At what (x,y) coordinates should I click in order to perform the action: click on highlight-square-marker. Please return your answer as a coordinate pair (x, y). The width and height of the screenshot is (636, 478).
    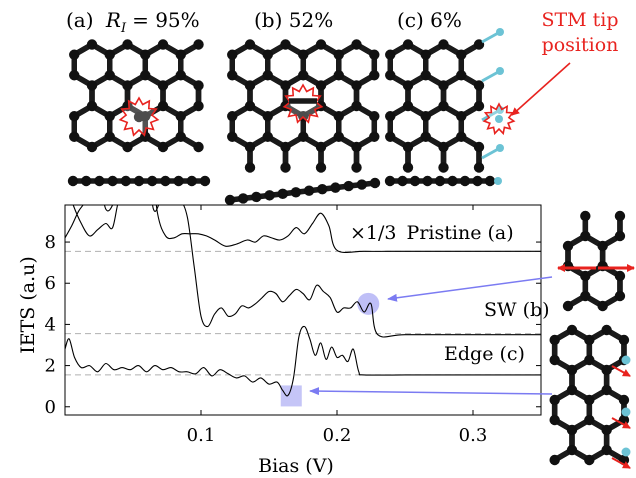
    Looking at the image, I should click on (291, 396).